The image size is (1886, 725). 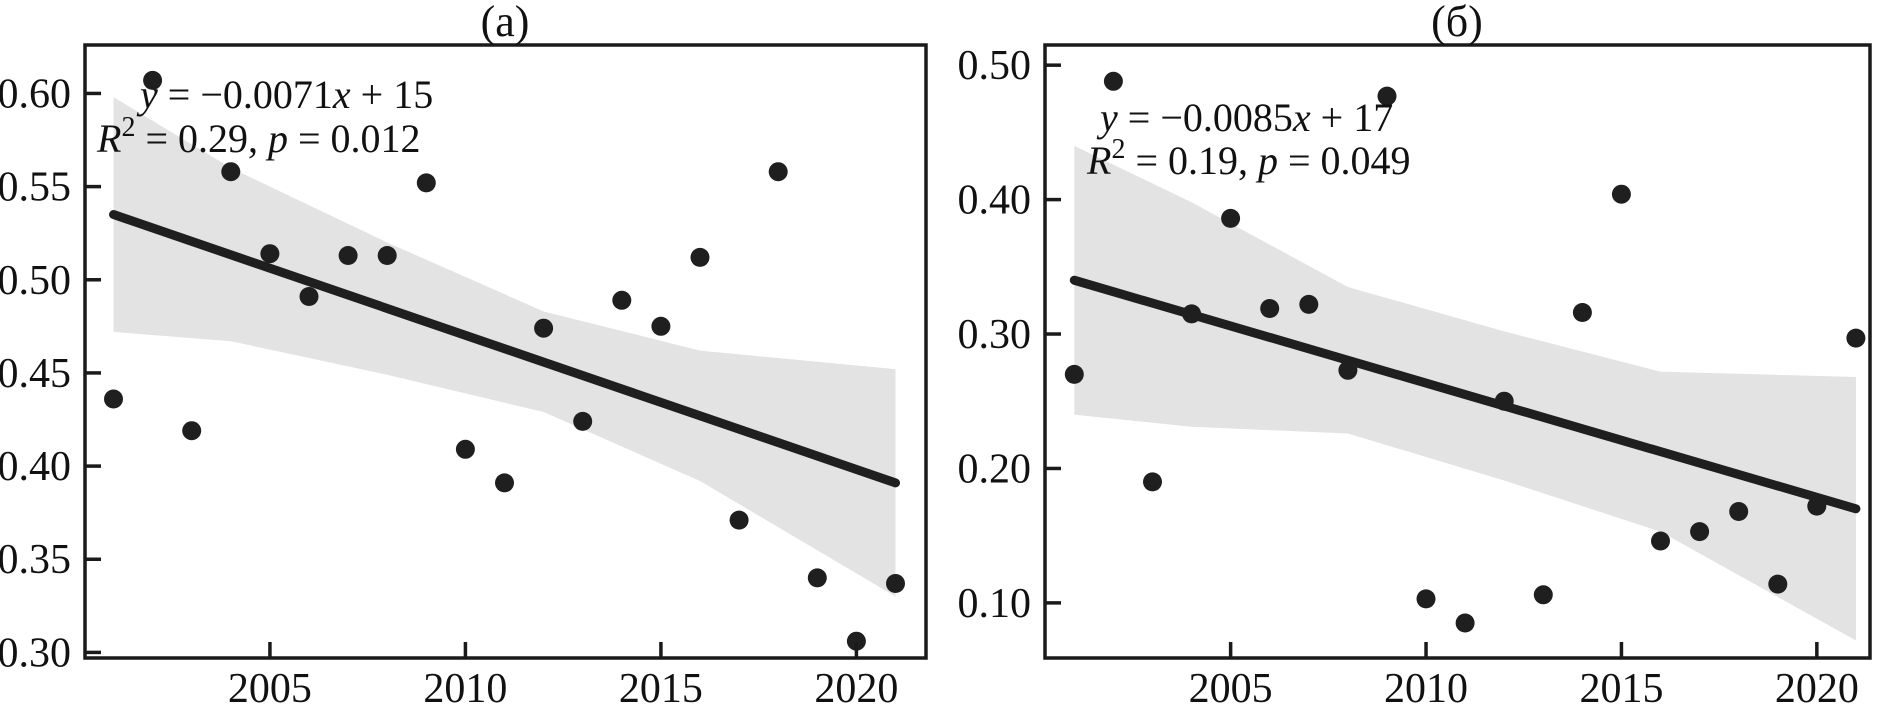 What do you see at coordinates (505, 23) in the screenshot?
I see `panel-a-title: (а)` at bounding box center [505, 23].